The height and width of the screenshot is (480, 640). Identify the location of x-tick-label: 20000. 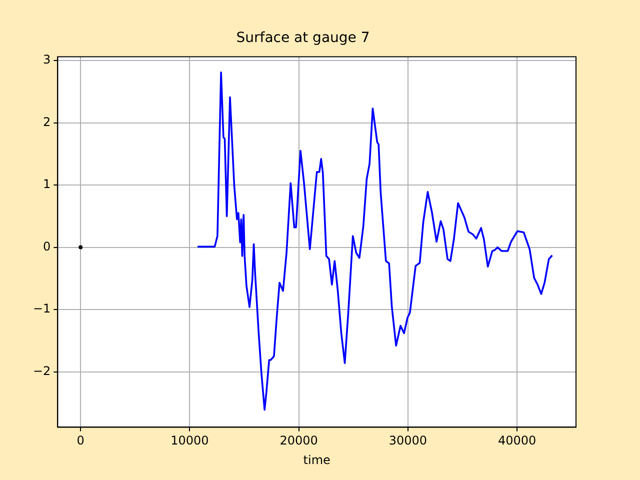
(299, 441).